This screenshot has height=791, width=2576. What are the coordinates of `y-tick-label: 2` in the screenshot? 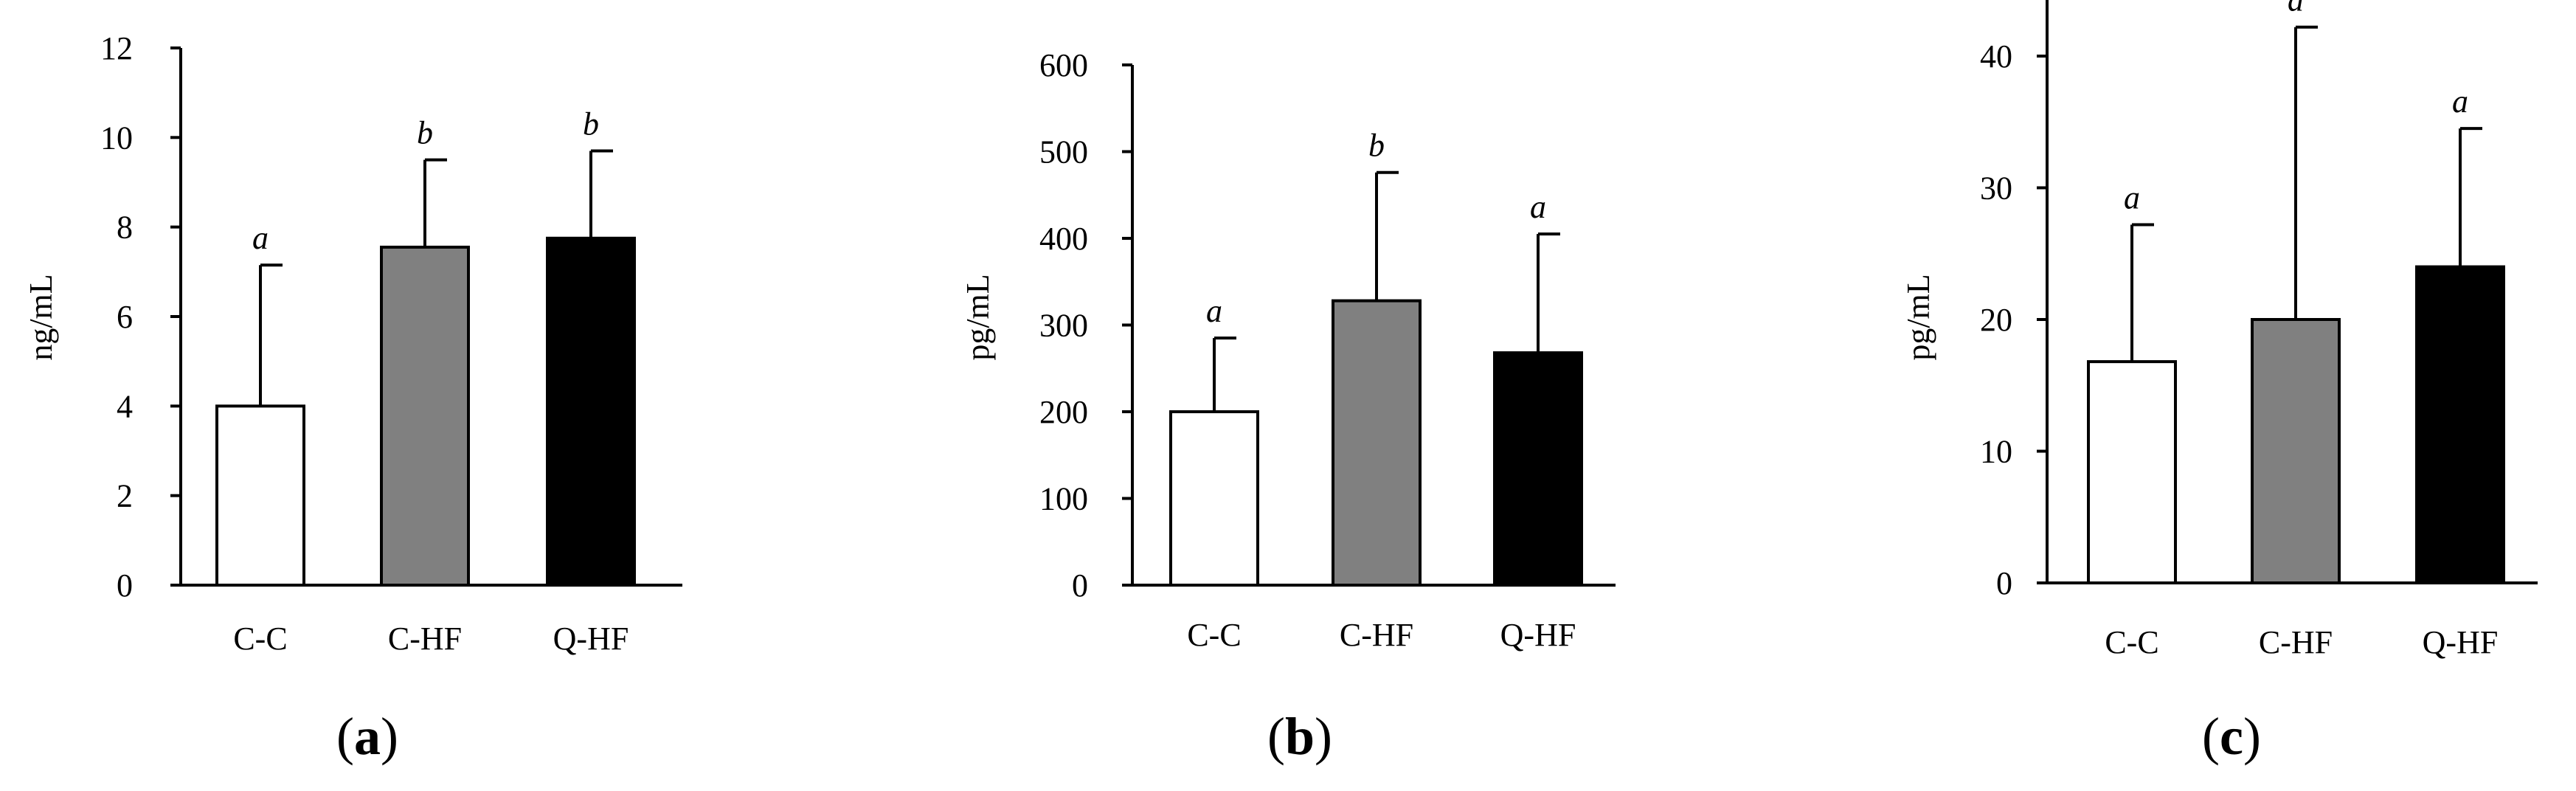 It's located at (125, 496).